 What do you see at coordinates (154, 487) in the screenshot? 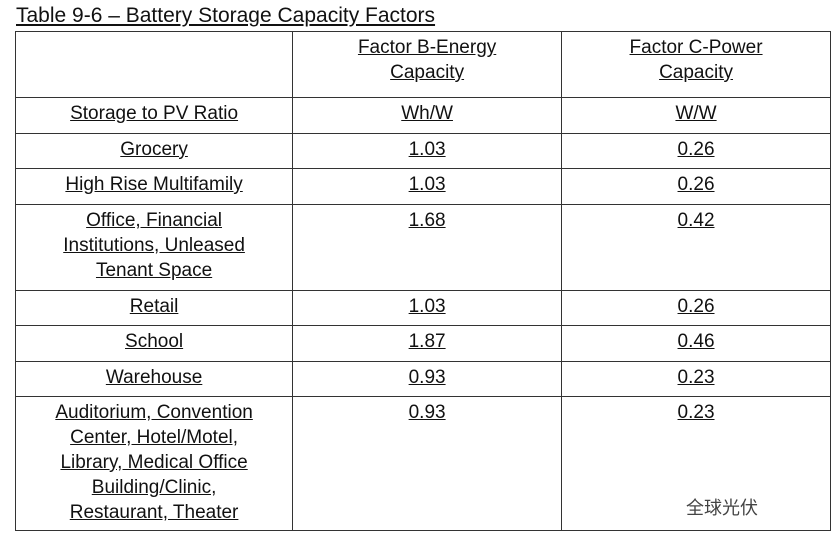
I see `cell-text: Building/Clinic,` at bounding box center [154, 487].